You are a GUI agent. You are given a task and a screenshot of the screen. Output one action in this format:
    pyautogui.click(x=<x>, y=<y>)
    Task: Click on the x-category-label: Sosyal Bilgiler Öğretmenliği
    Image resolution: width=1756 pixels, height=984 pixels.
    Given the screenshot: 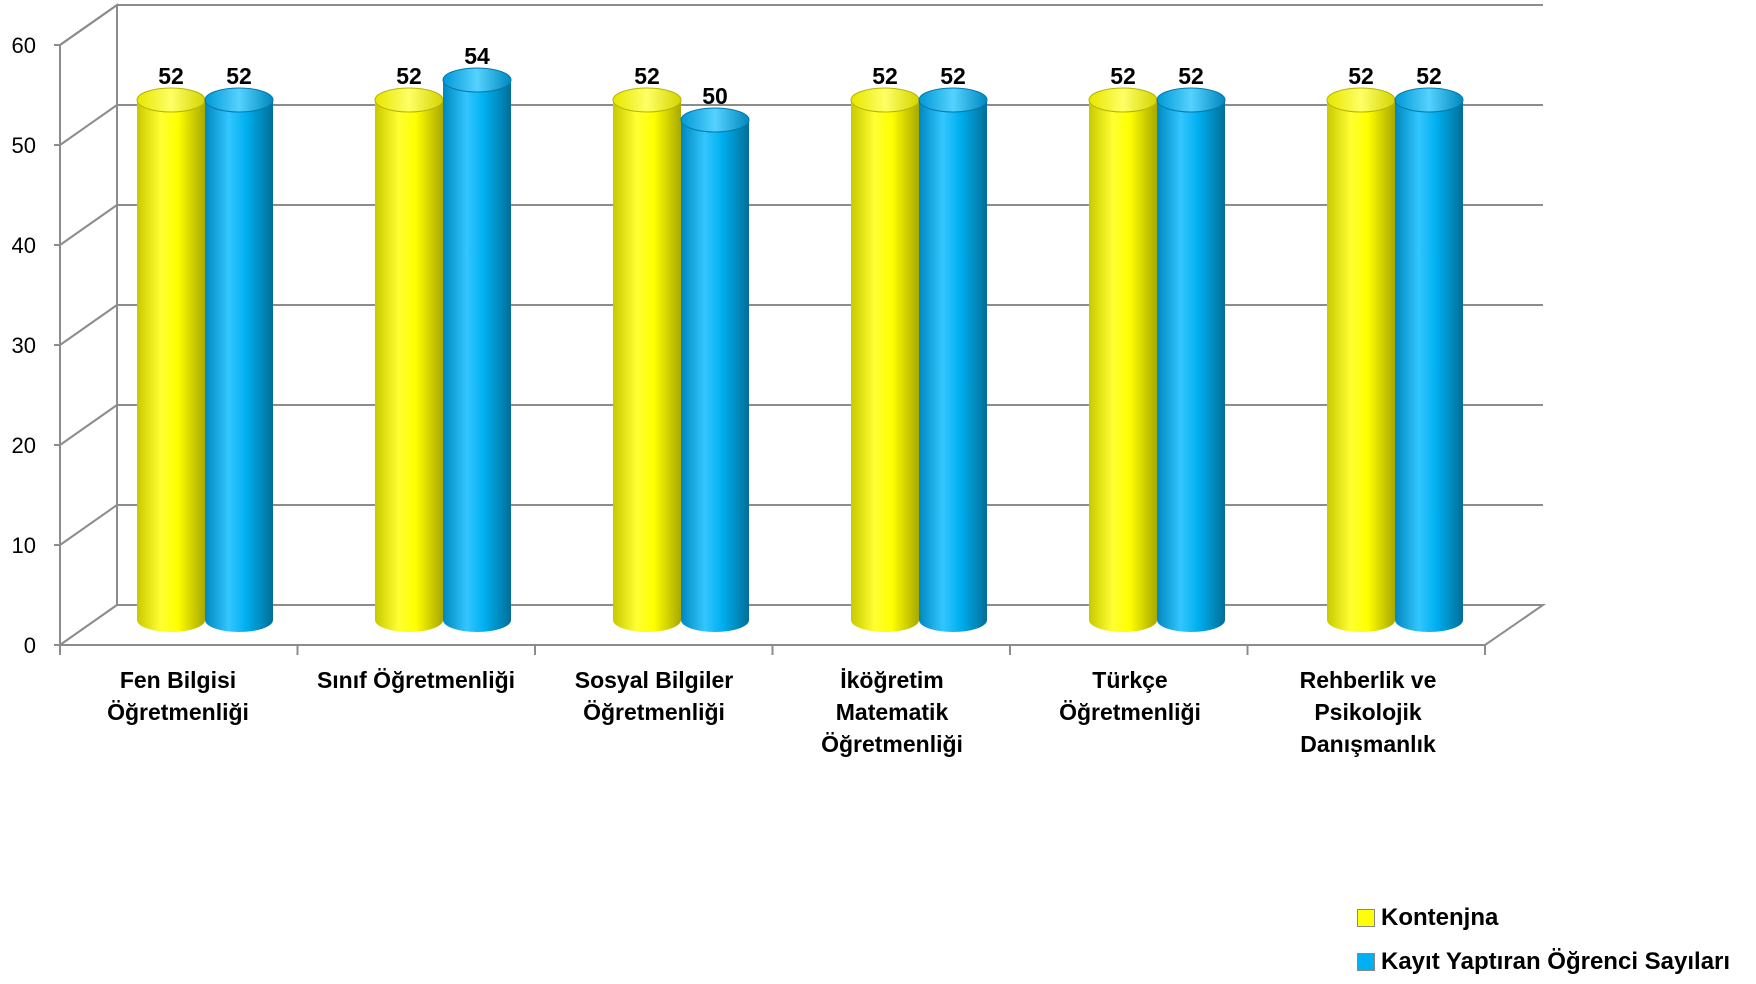 What is the action you would take?
    pyautogui.click(x=654, y=696)
    